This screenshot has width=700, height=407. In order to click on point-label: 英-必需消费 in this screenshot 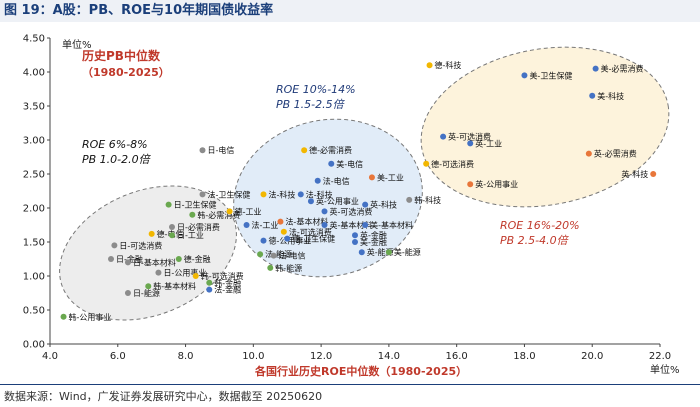, I will do `click(615, 154)`.